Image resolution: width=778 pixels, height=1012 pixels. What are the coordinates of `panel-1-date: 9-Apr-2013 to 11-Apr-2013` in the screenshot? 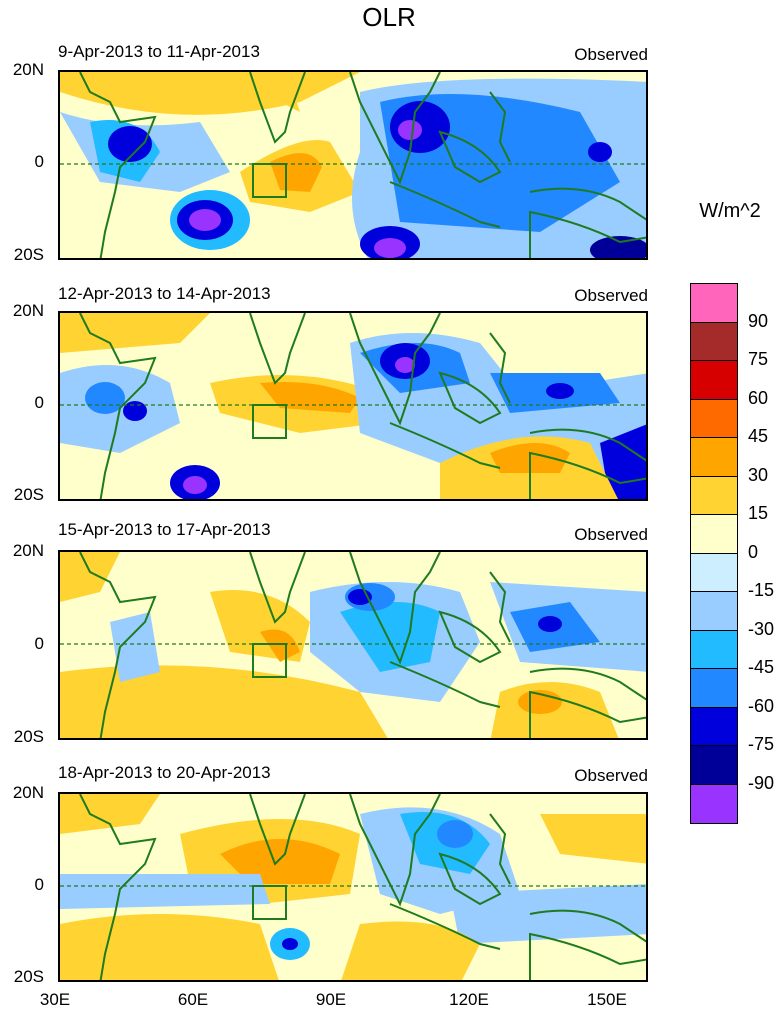 It's located at (159, 51).